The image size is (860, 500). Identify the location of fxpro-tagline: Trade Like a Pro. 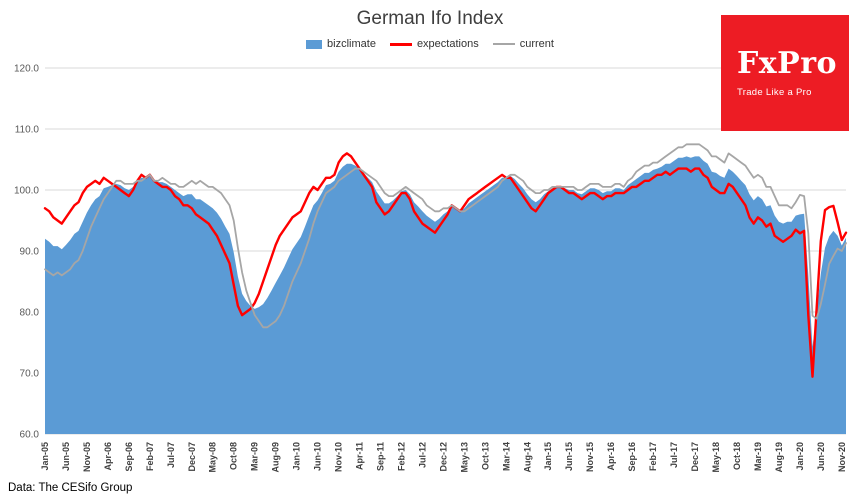
(774, 92).